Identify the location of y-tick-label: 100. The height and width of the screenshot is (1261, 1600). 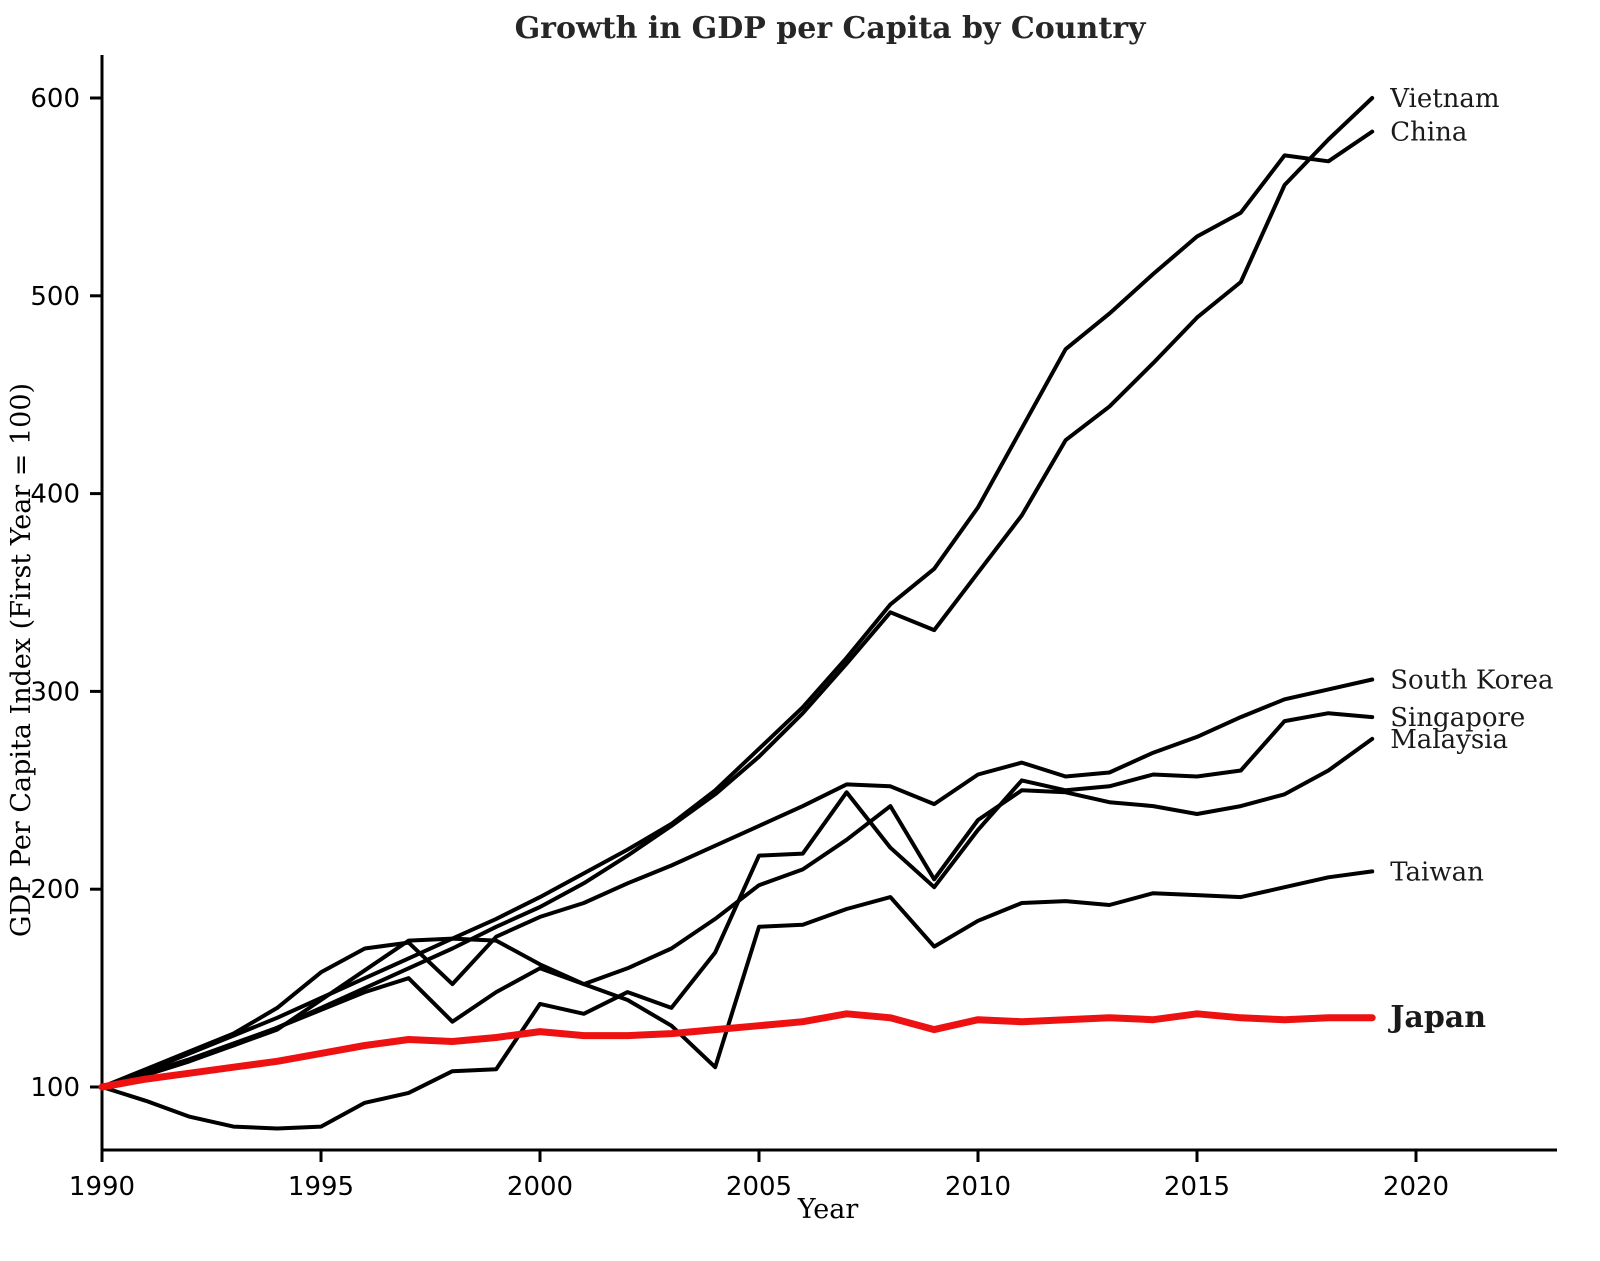
(55, 1088).